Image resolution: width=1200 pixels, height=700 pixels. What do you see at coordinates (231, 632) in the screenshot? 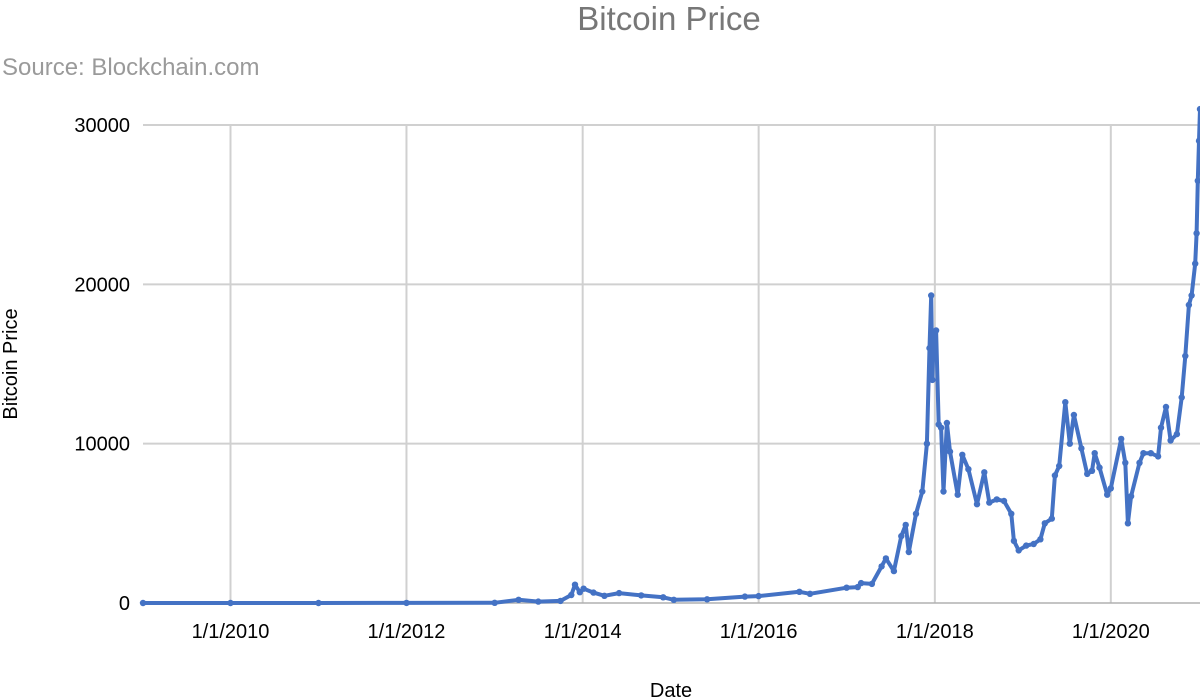
I see `x-tick-label: 1/1/2010` at bounding box center [231, 632].